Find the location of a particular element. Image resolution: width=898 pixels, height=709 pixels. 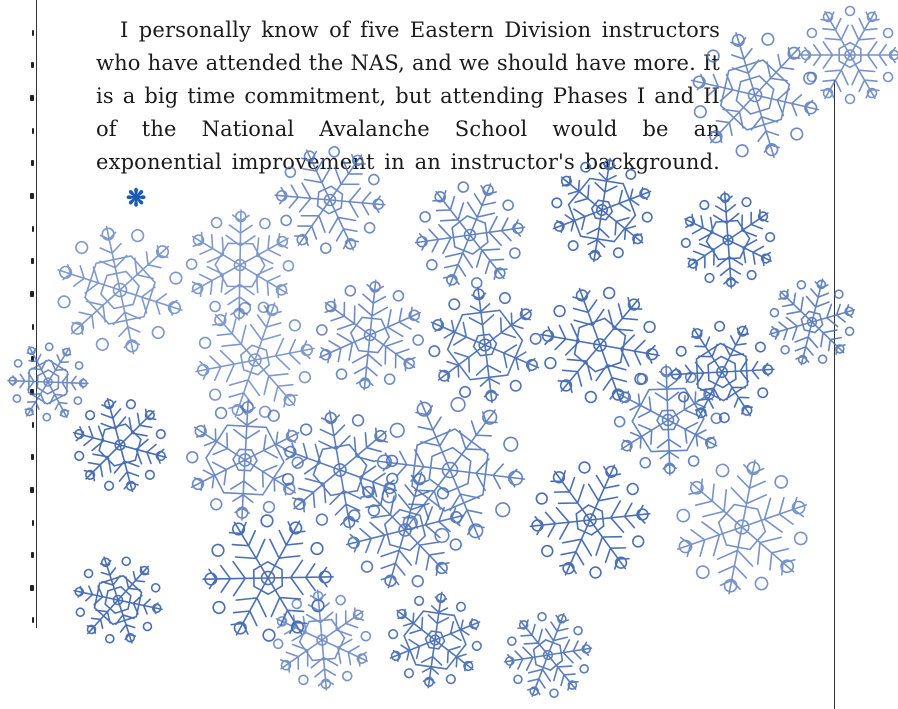

left-column-text-fragments is located at coordinates (27, 315).